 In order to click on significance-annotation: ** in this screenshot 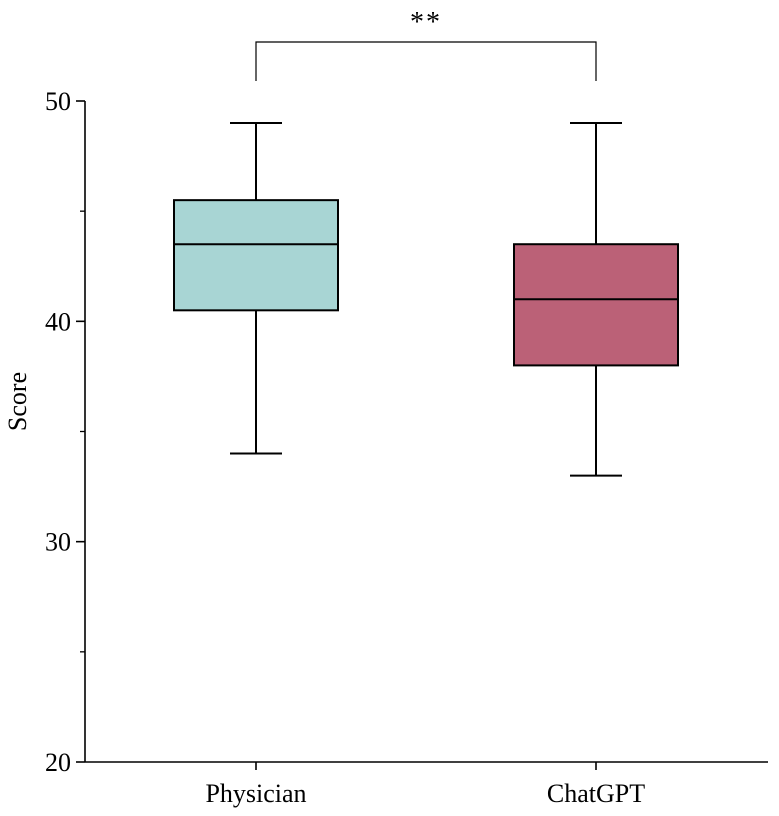, I will do `click(426, 44)`.